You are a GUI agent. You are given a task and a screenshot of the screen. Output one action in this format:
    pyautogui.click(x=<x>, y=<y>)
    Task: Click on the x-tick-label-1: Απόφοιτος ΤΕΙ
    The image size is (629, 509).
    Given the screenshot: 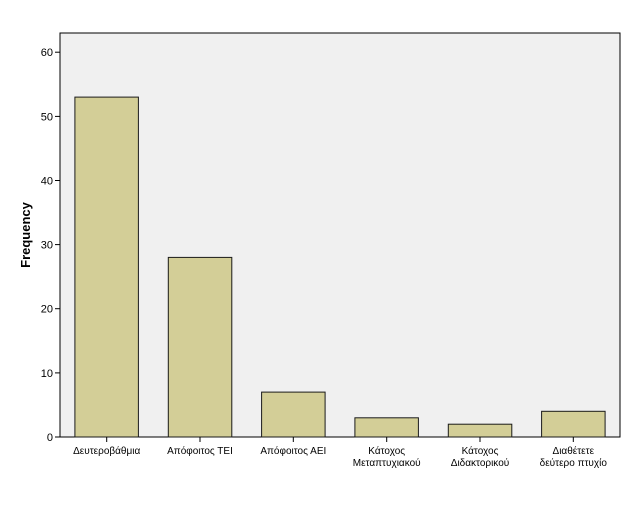 What is the action you would take?
    pyautogui.click(x=200, y=451)
    